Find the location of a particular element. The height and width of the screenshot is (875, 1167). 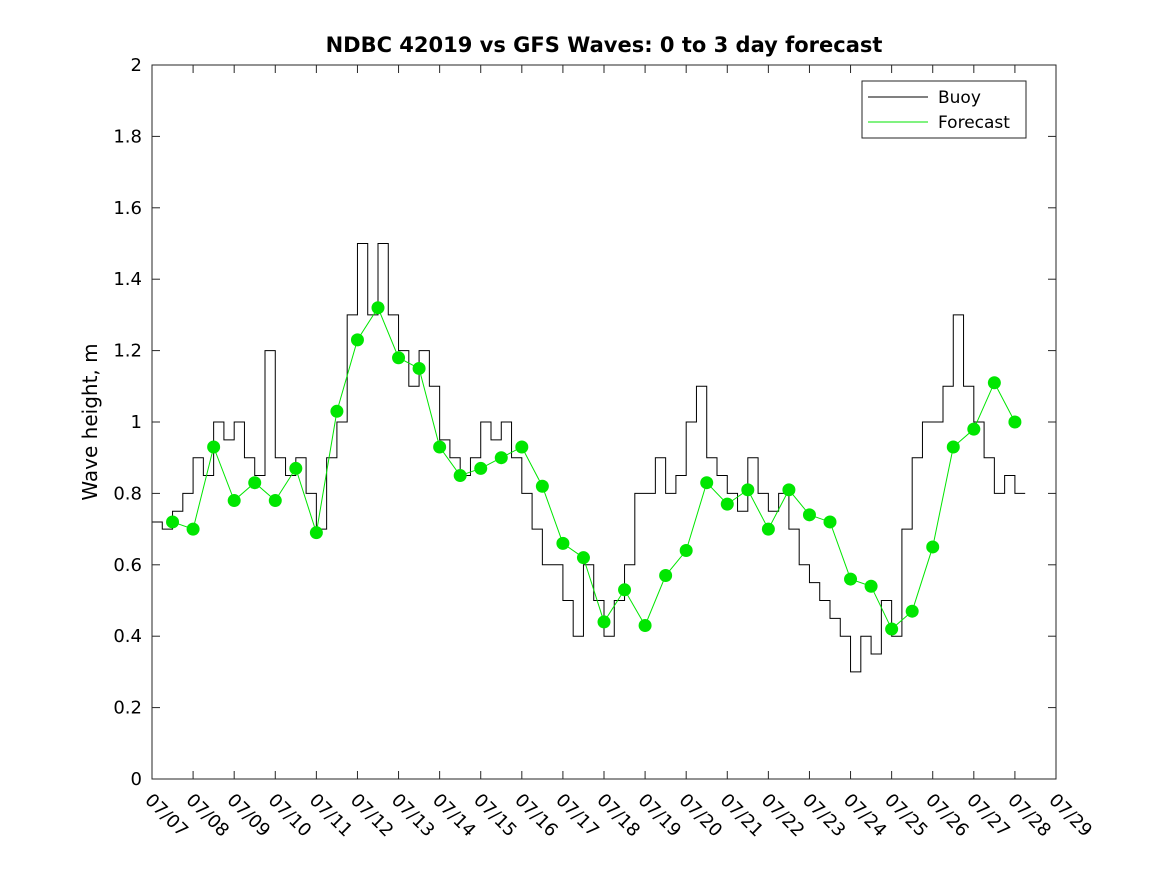

y-tick-label: 1.6 is located at coordinates (127, 208).